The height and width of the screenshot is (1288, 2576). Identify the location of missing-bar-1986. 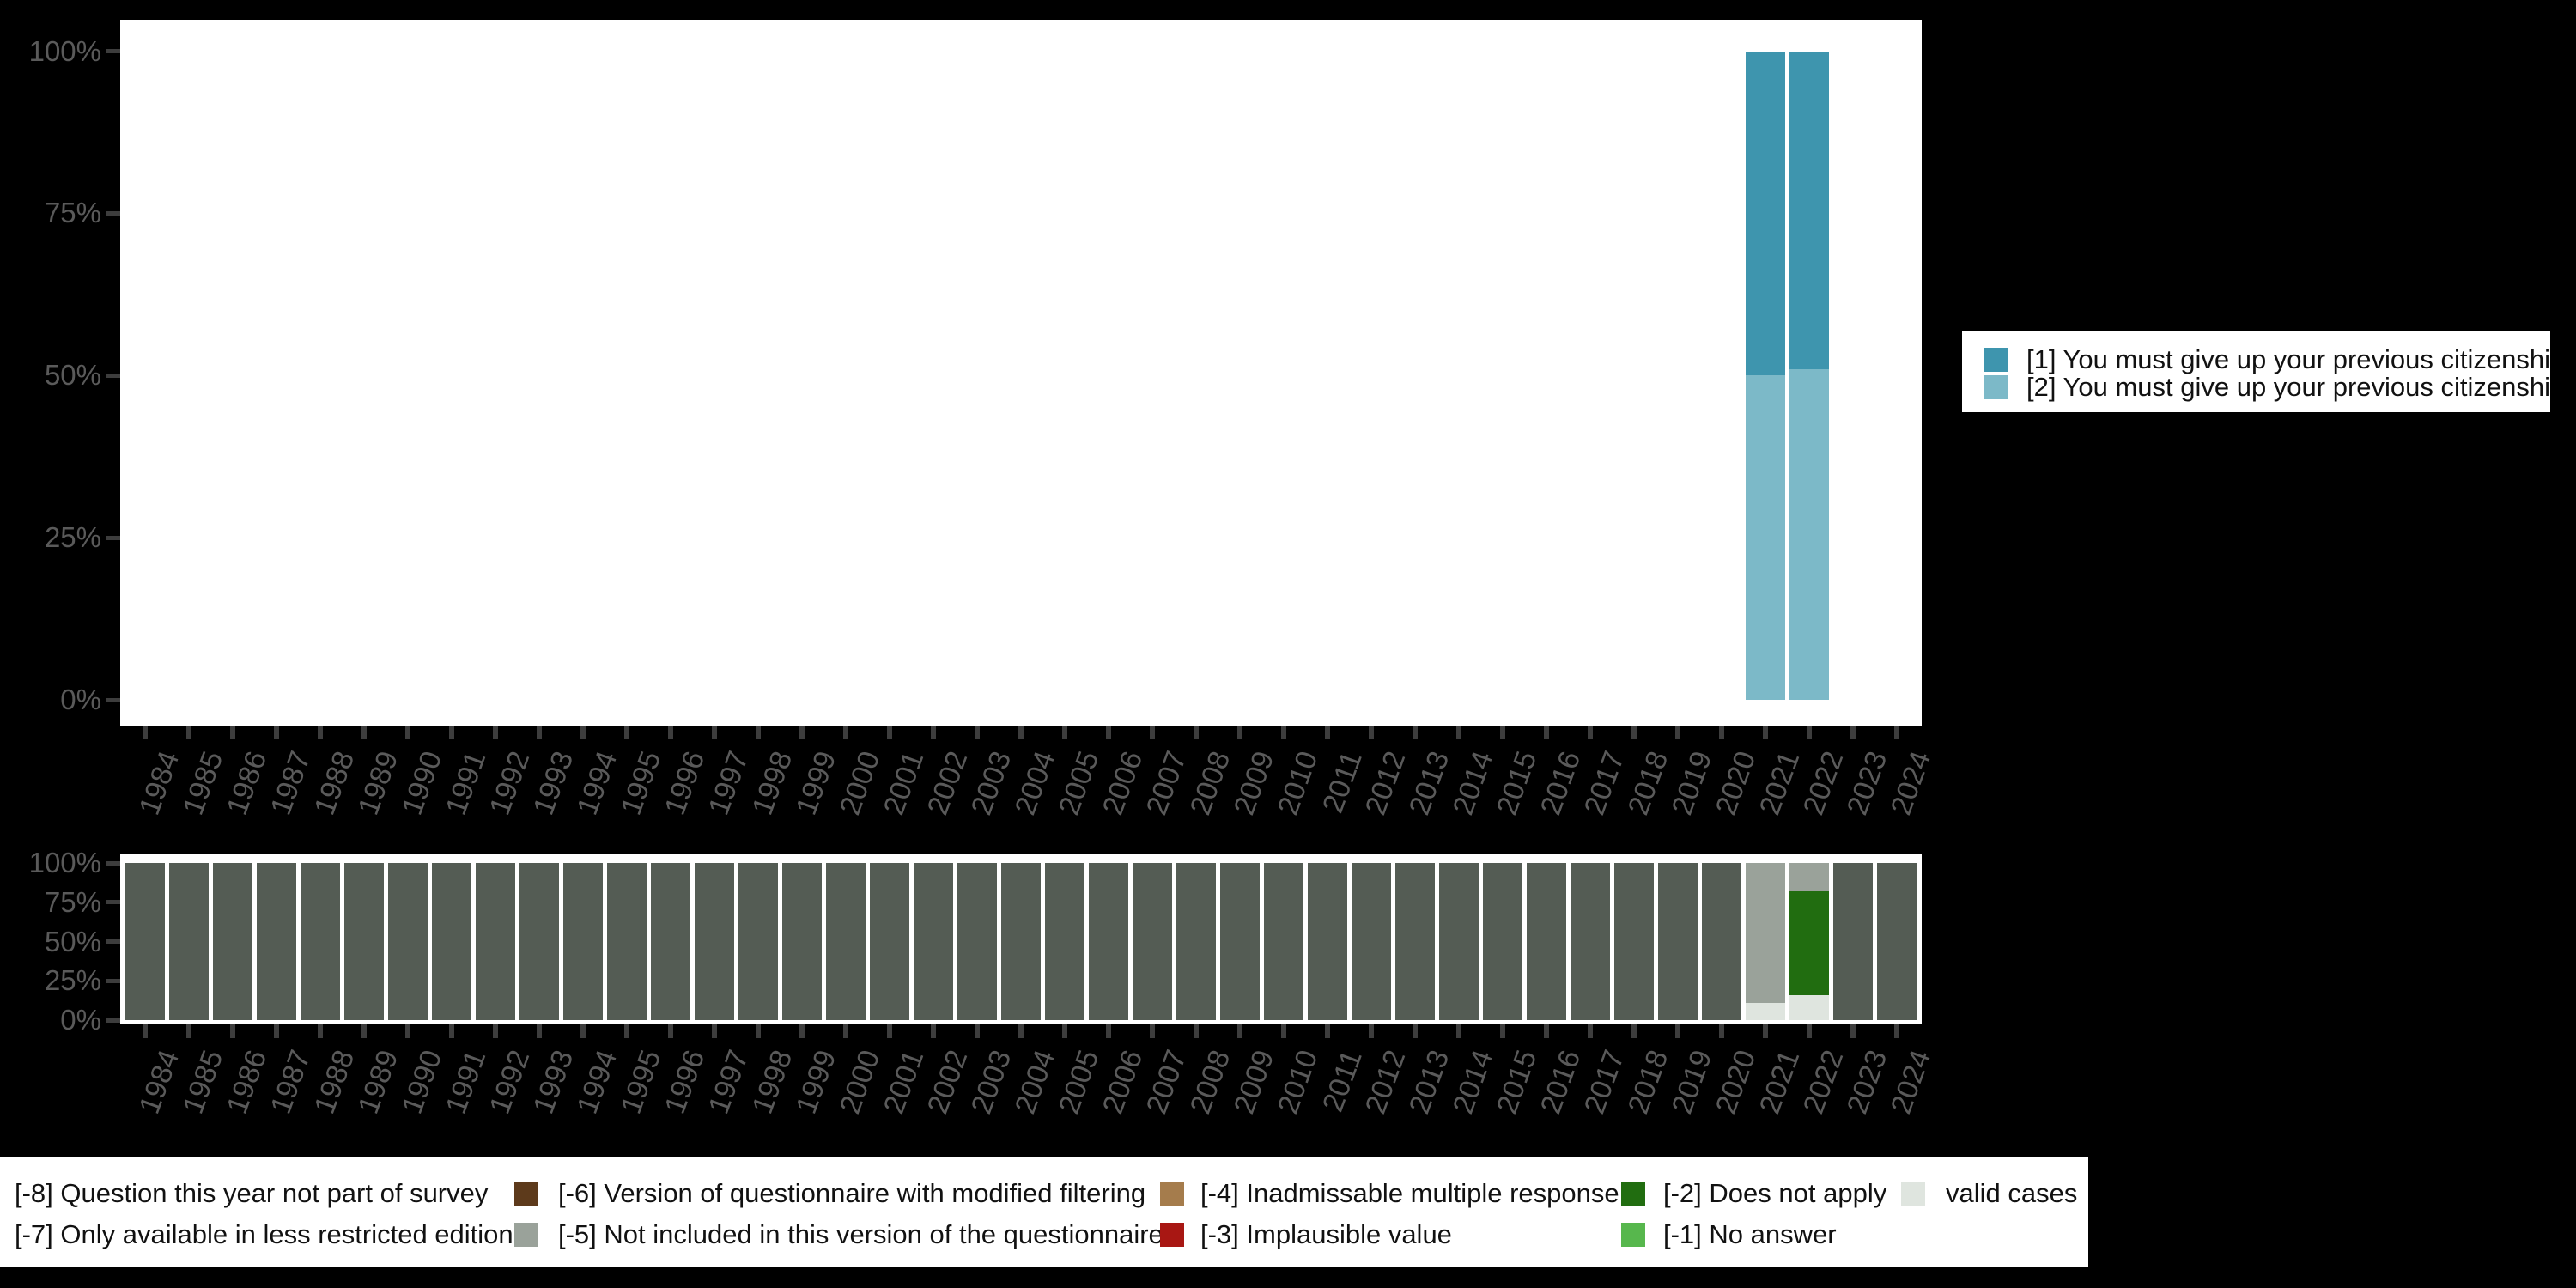
(232, 941).